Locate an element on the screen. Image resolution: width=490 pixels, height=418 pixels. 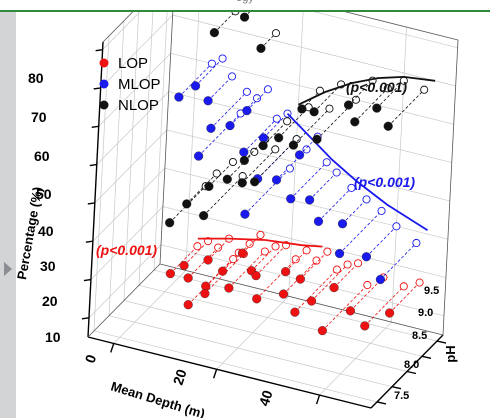
z-tick-label: 50 is located at coordinates (44, 194).